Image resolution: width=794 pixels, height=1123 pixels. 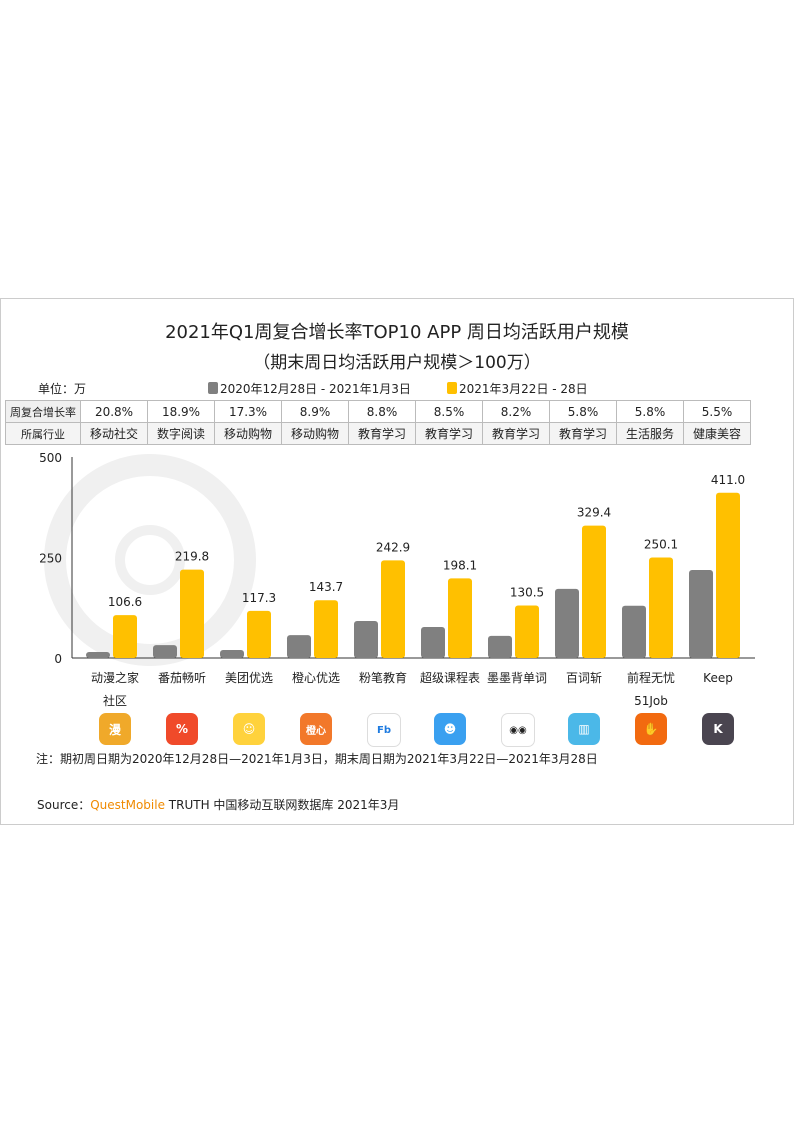 What do you see at coordinates (718, 678) in the screenshot?
I see `category-label: Keep` at bounding box center [718, 678].